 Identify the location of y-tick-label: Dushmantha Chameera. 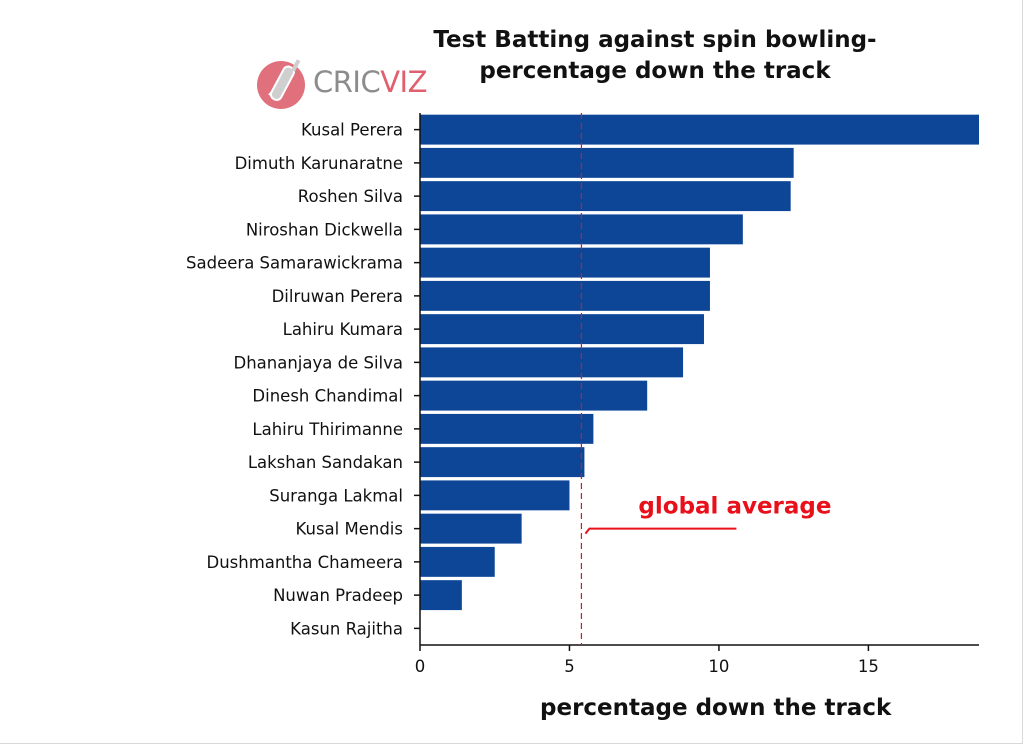
(304, 562).